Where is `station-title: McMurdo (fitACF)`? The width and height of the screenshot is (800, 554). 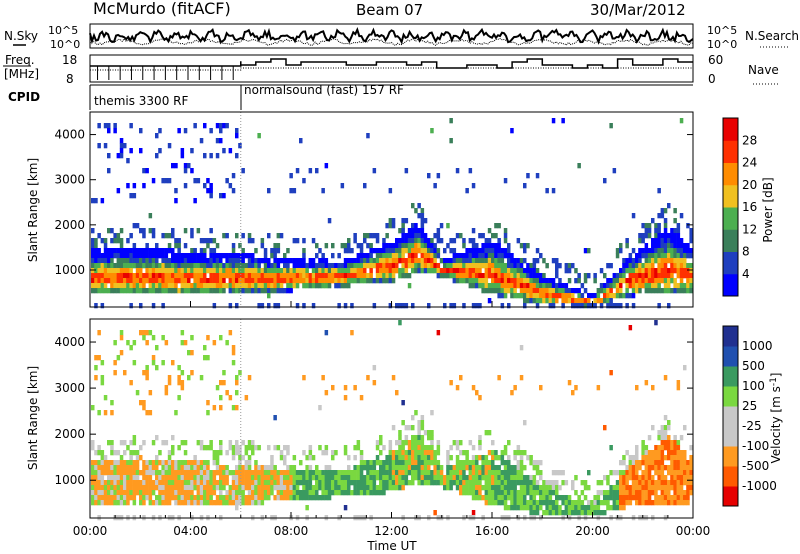 station-title: McMurdo (fitACF) is located at coordinates (162, 9).